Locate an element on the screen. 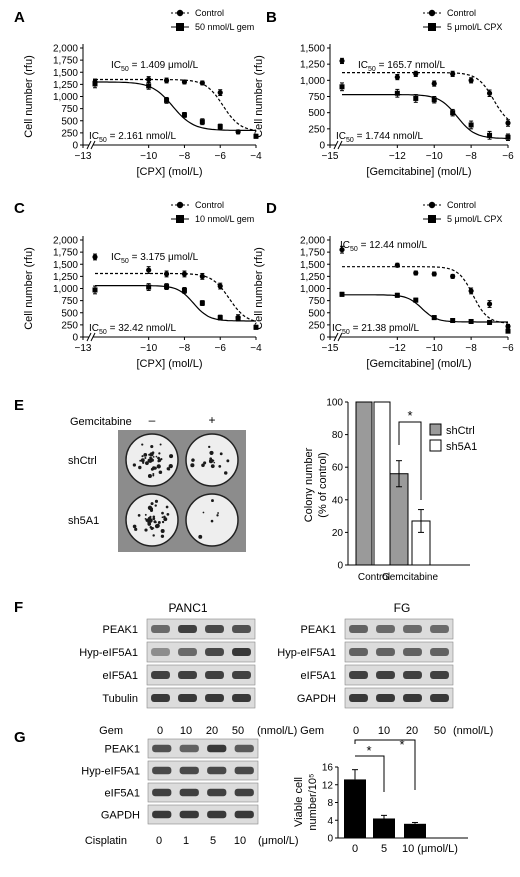 The image size is (520, 877). y-tick-label: 12 is located at coordinates (328, 785).